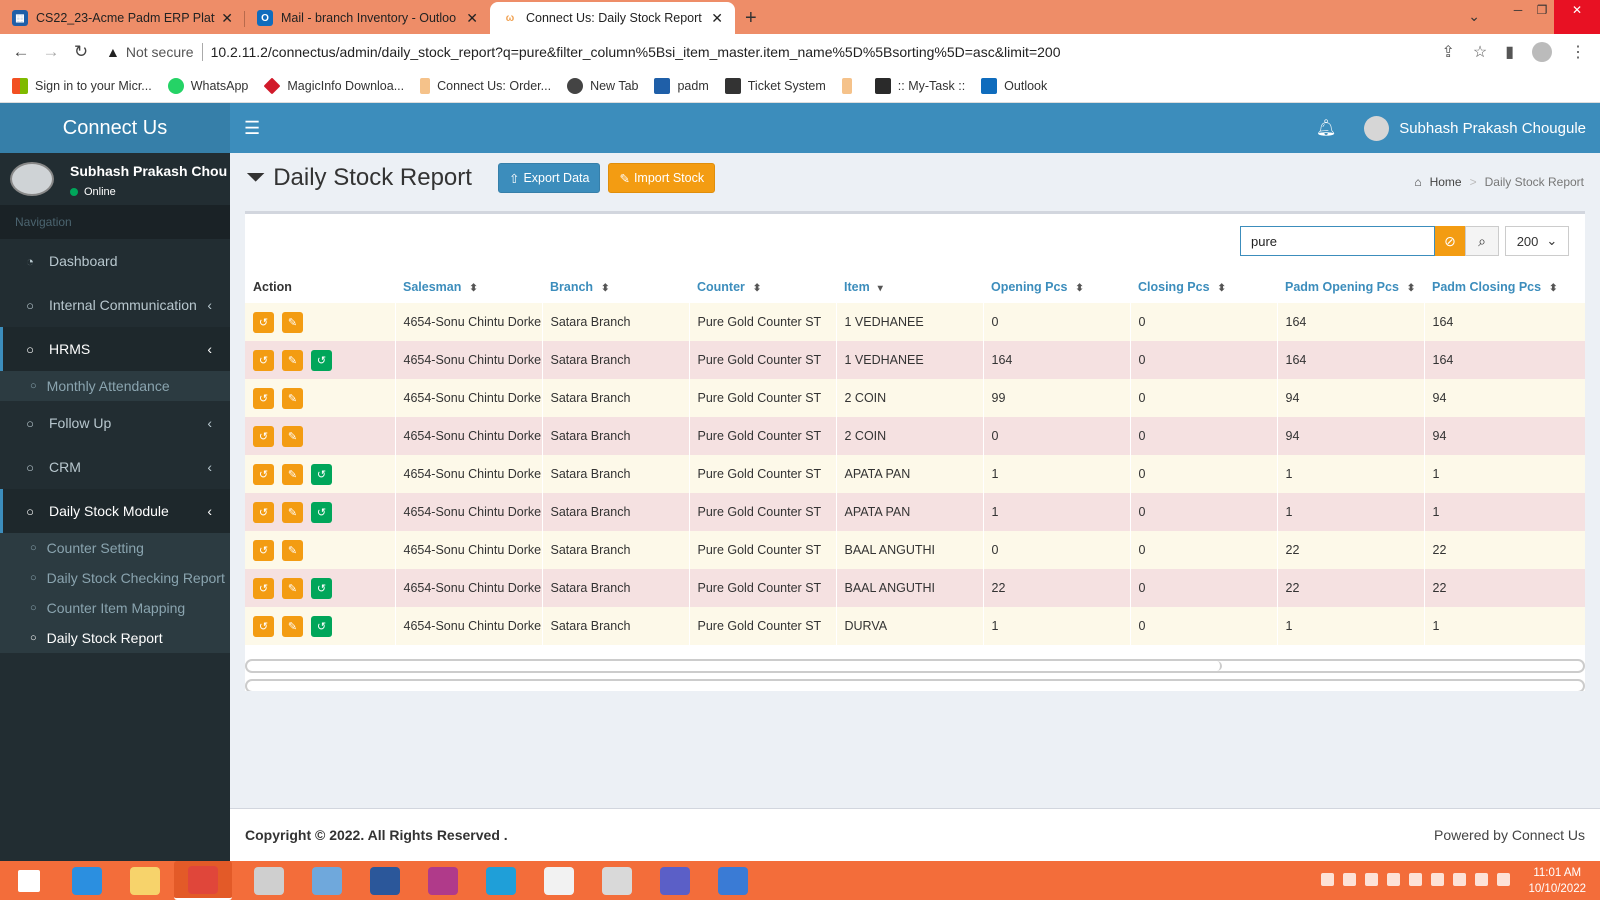 The width and height of the screenshot is (1600, 900). What do you see at coordinates (115, 305) in the screenshot?
I see `sidebar-item-internal-communication: ○ Internal Communication ‹` at bounding box center [115, 305].